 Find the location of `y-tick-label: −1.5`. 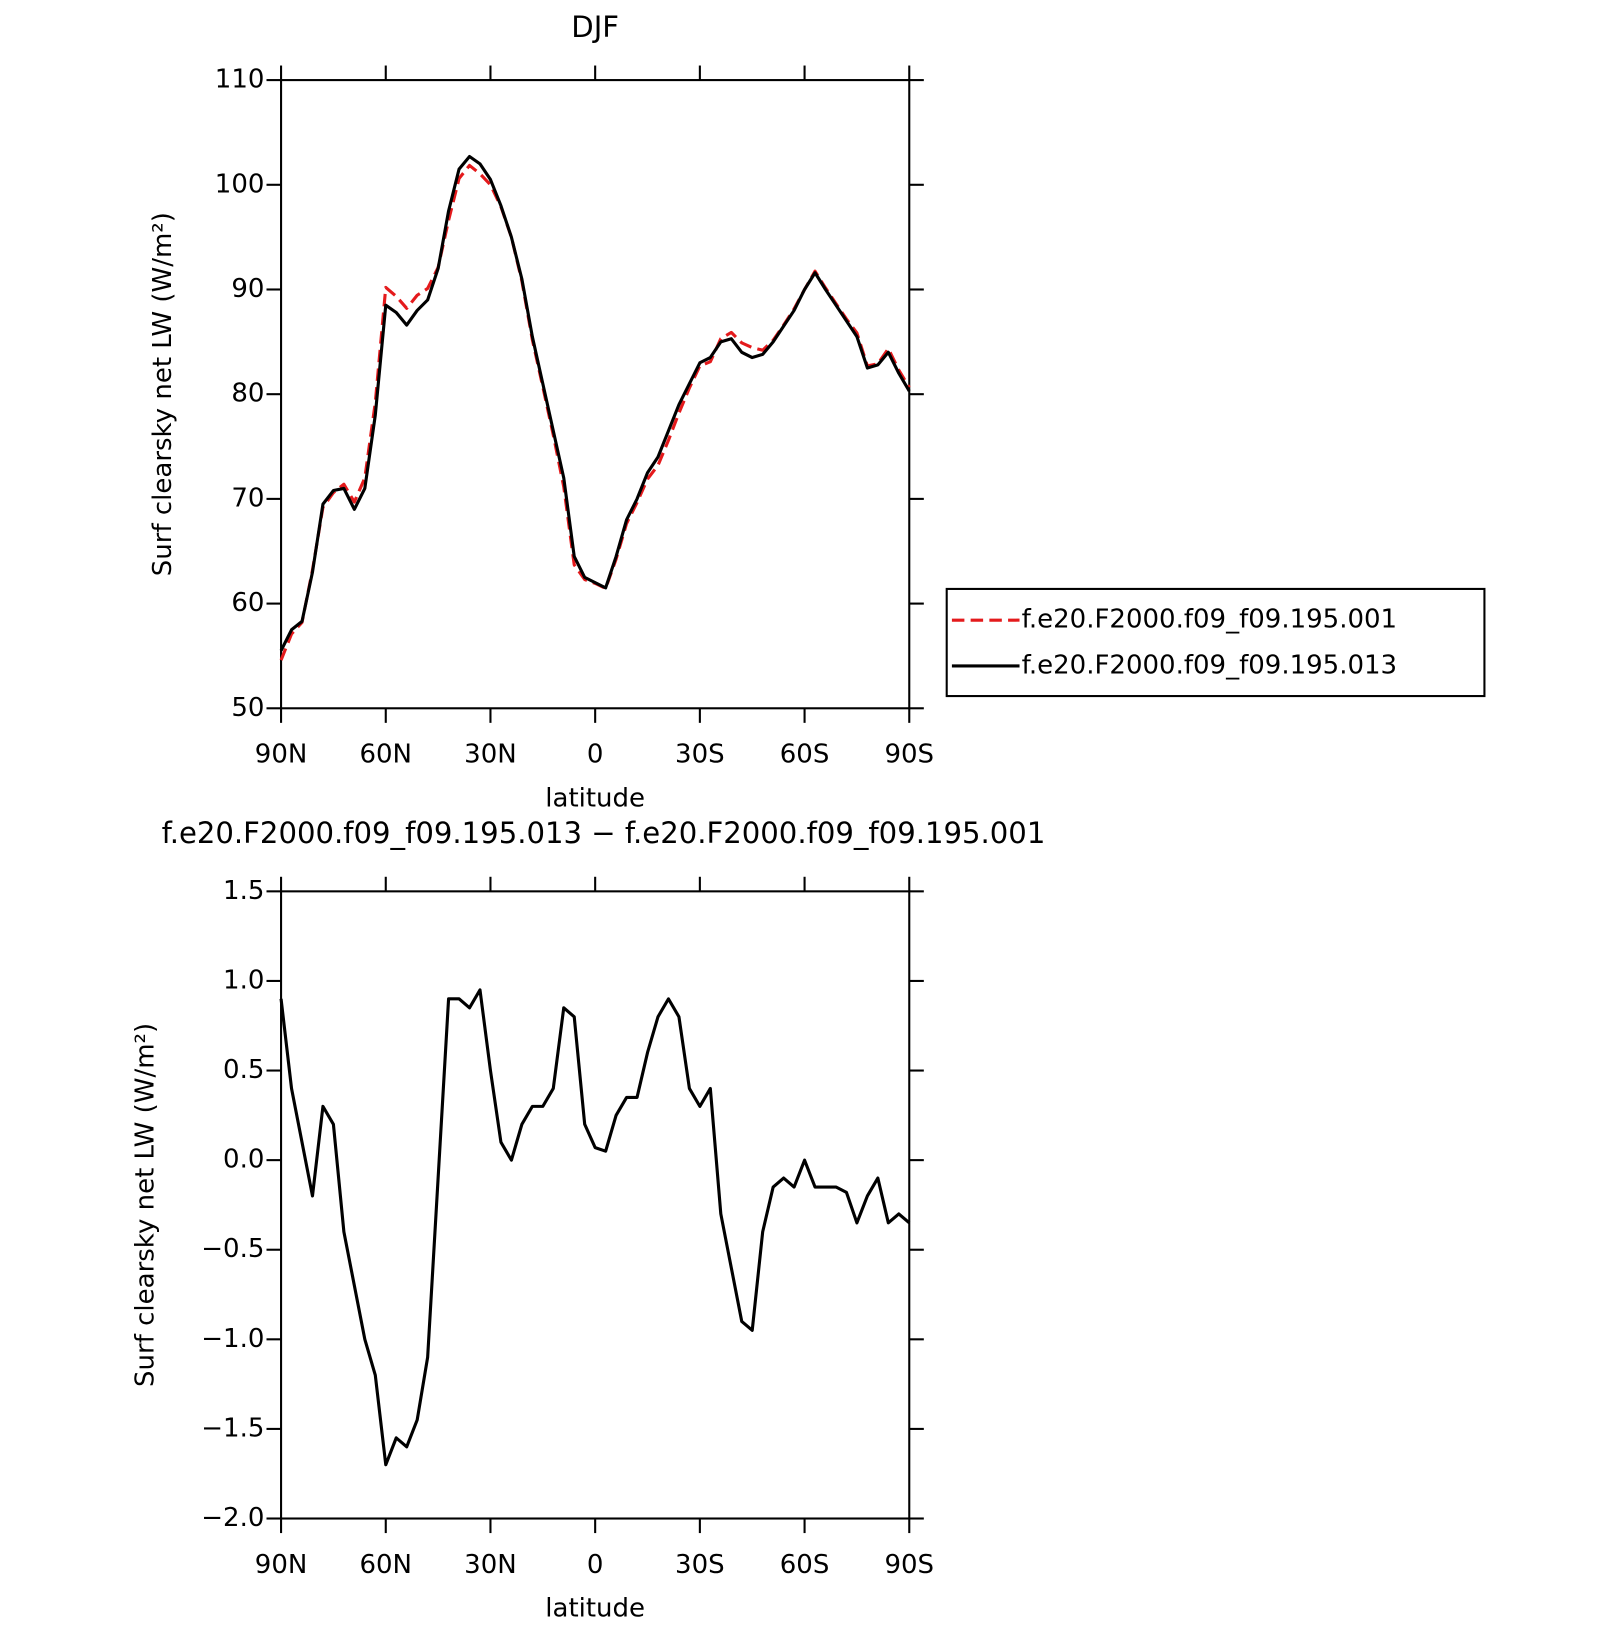

y-tick-label: −1.5 is located at coordinates (232, 1428).